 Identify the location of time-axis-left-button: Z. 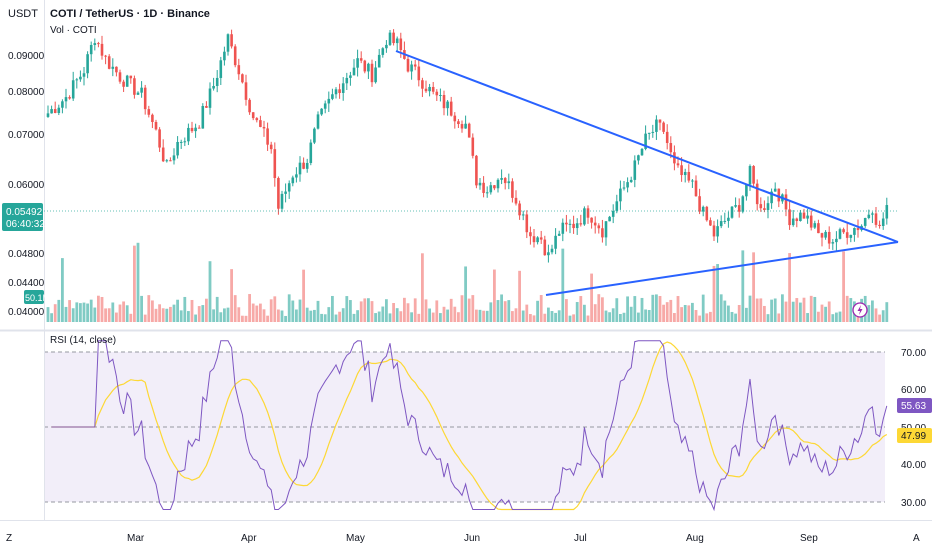
(9, 538).